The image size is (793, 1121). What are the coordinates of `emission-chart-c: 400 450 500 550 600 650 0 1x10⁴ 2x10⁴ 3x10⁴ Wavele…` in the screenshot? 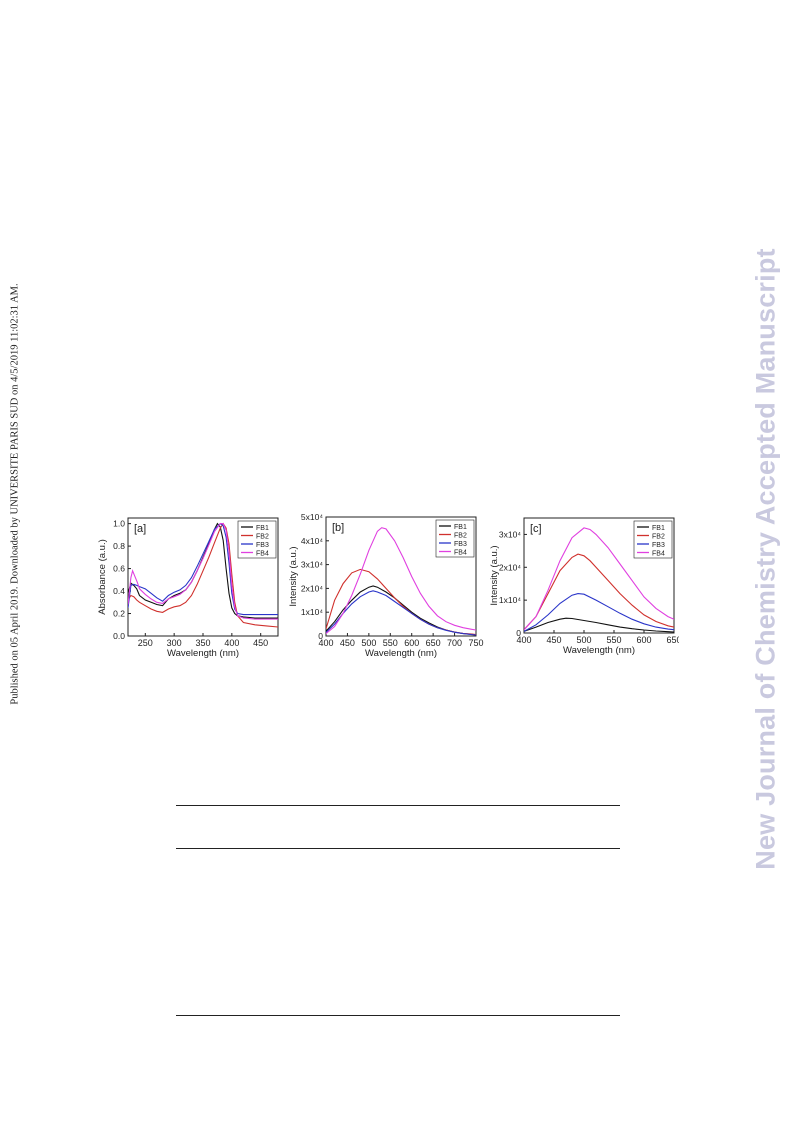 It's located at (585, 586).